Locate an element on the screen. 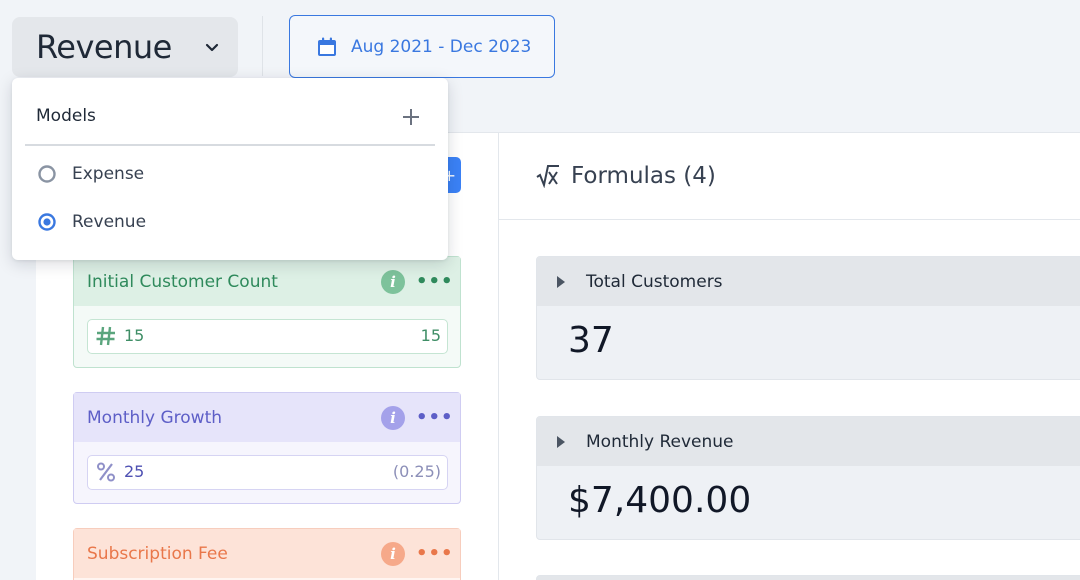  variable-input-value: 15 is located at coordinates (134, 335).